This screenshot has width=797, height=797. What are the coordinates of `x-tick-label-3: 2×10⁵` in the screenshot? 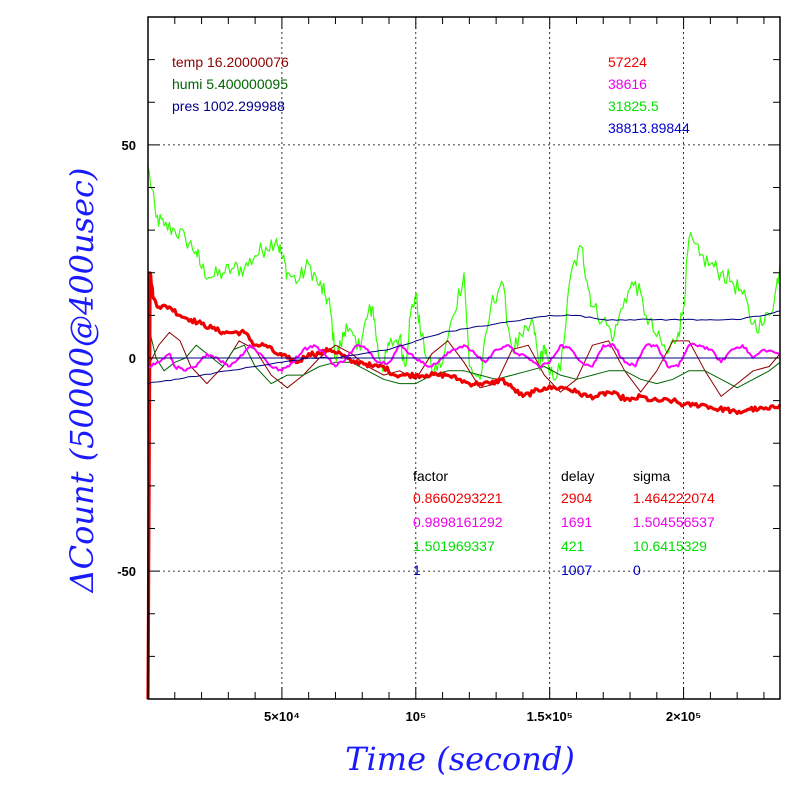 It's located at (683, 716).